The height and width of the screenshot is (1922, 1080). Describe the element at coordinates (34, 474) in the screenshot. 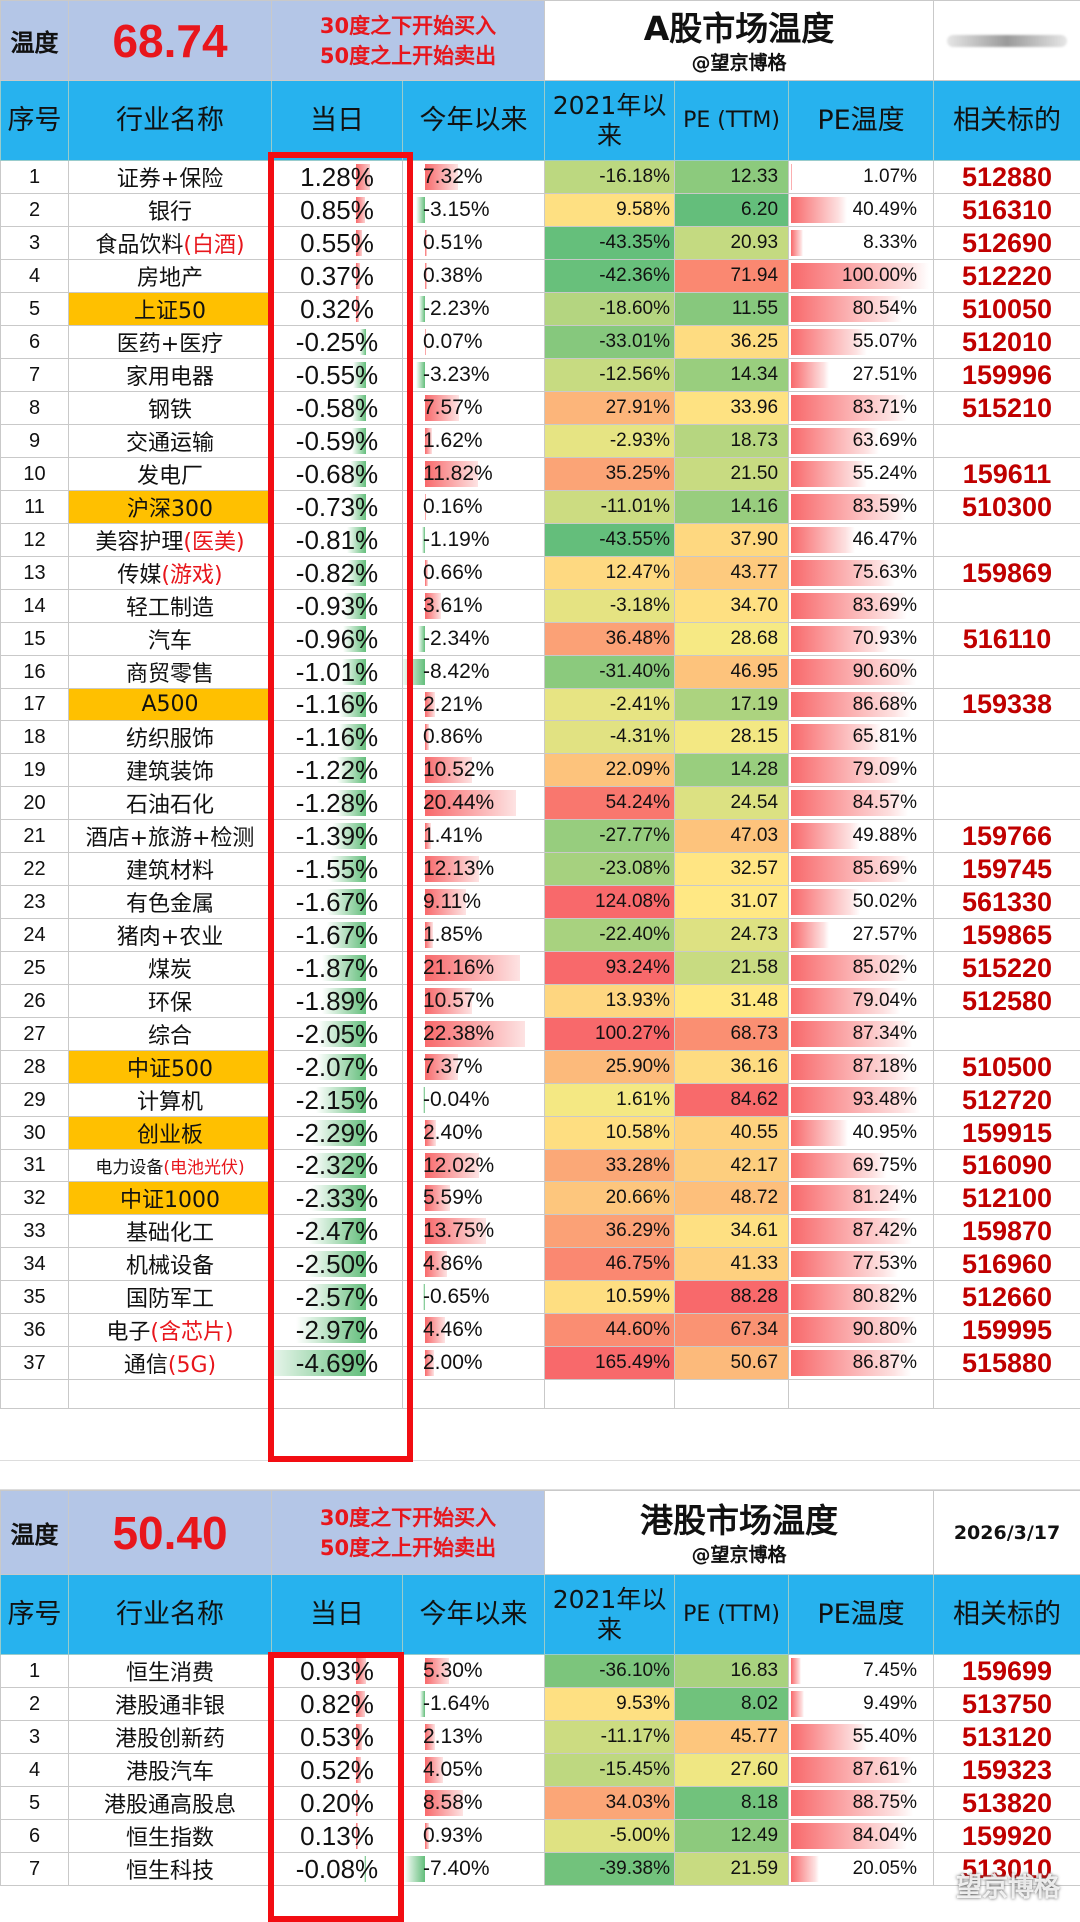

I see `row-index: 10` at that location.